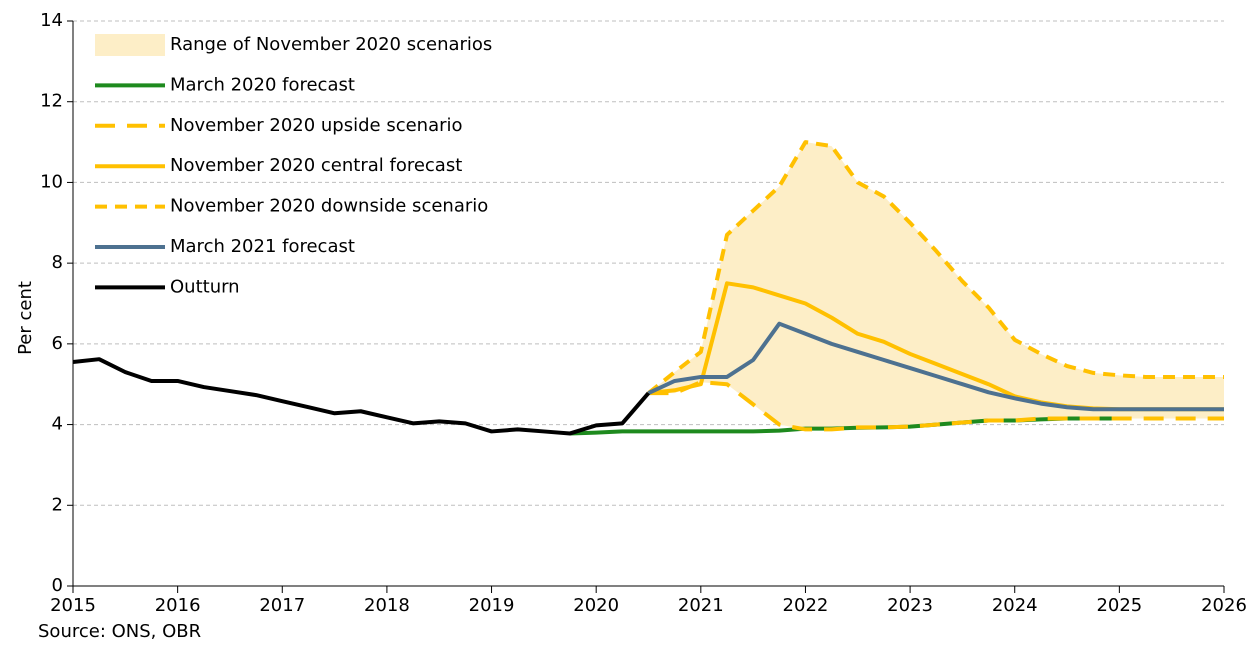 The width and height of the screenshot is (1253, 647). Describe the element at coordinates (73, 605) in the screenshot. I see `x-tick-label: 2015` at that location.